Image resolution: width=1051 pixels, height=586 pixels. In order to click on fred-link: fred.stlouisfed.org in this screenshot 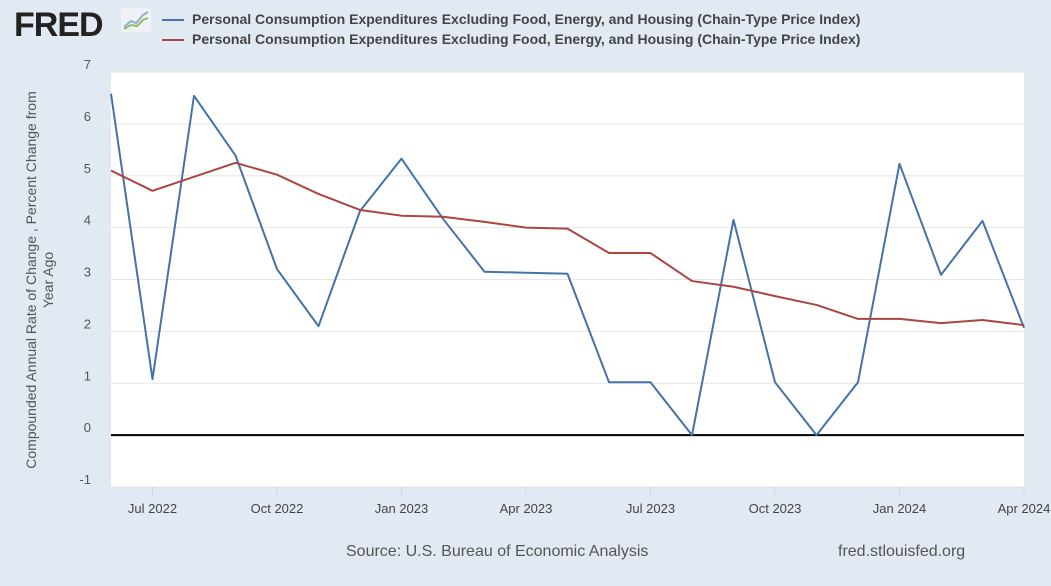, I will do `click(902, 551)`.